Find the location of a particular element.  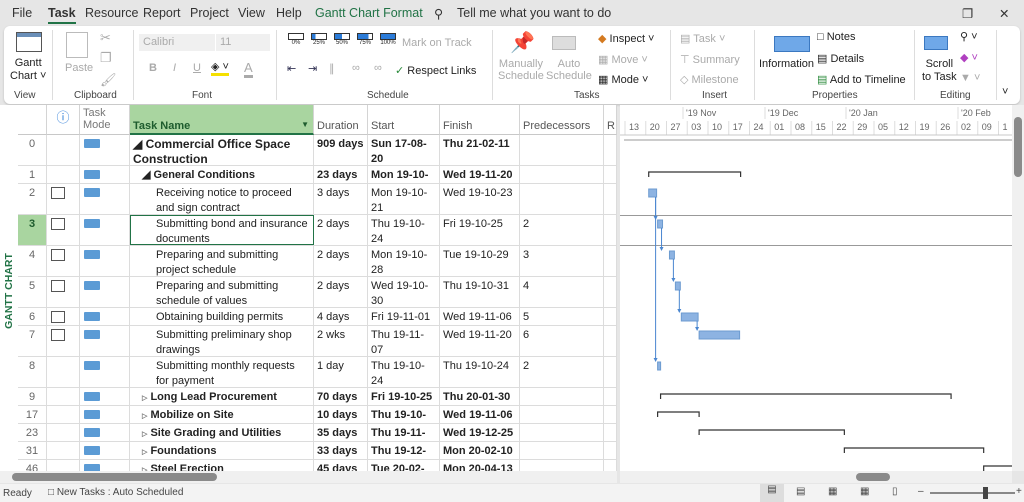

duration-cell: 33 days is located at coordinates (341, 450).